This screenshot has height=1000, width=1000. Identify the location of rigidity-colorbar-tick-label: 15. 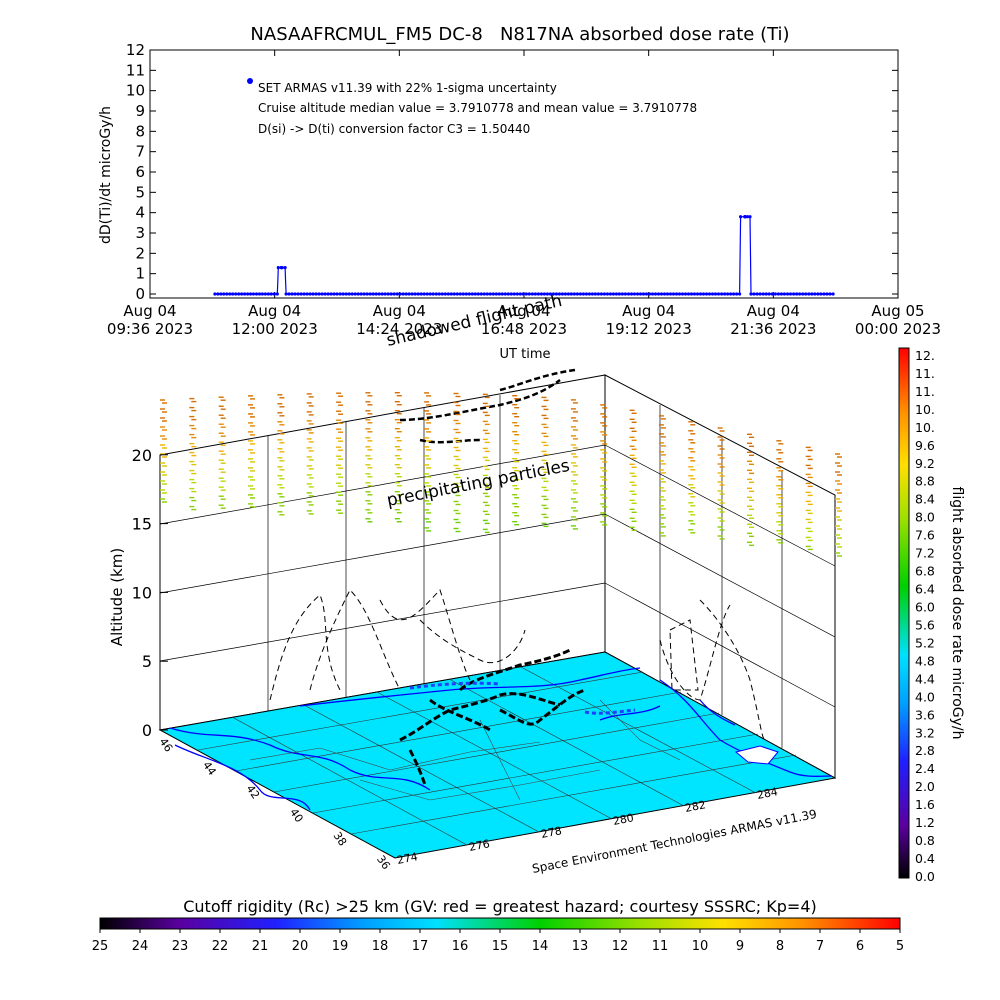
(500, 946).